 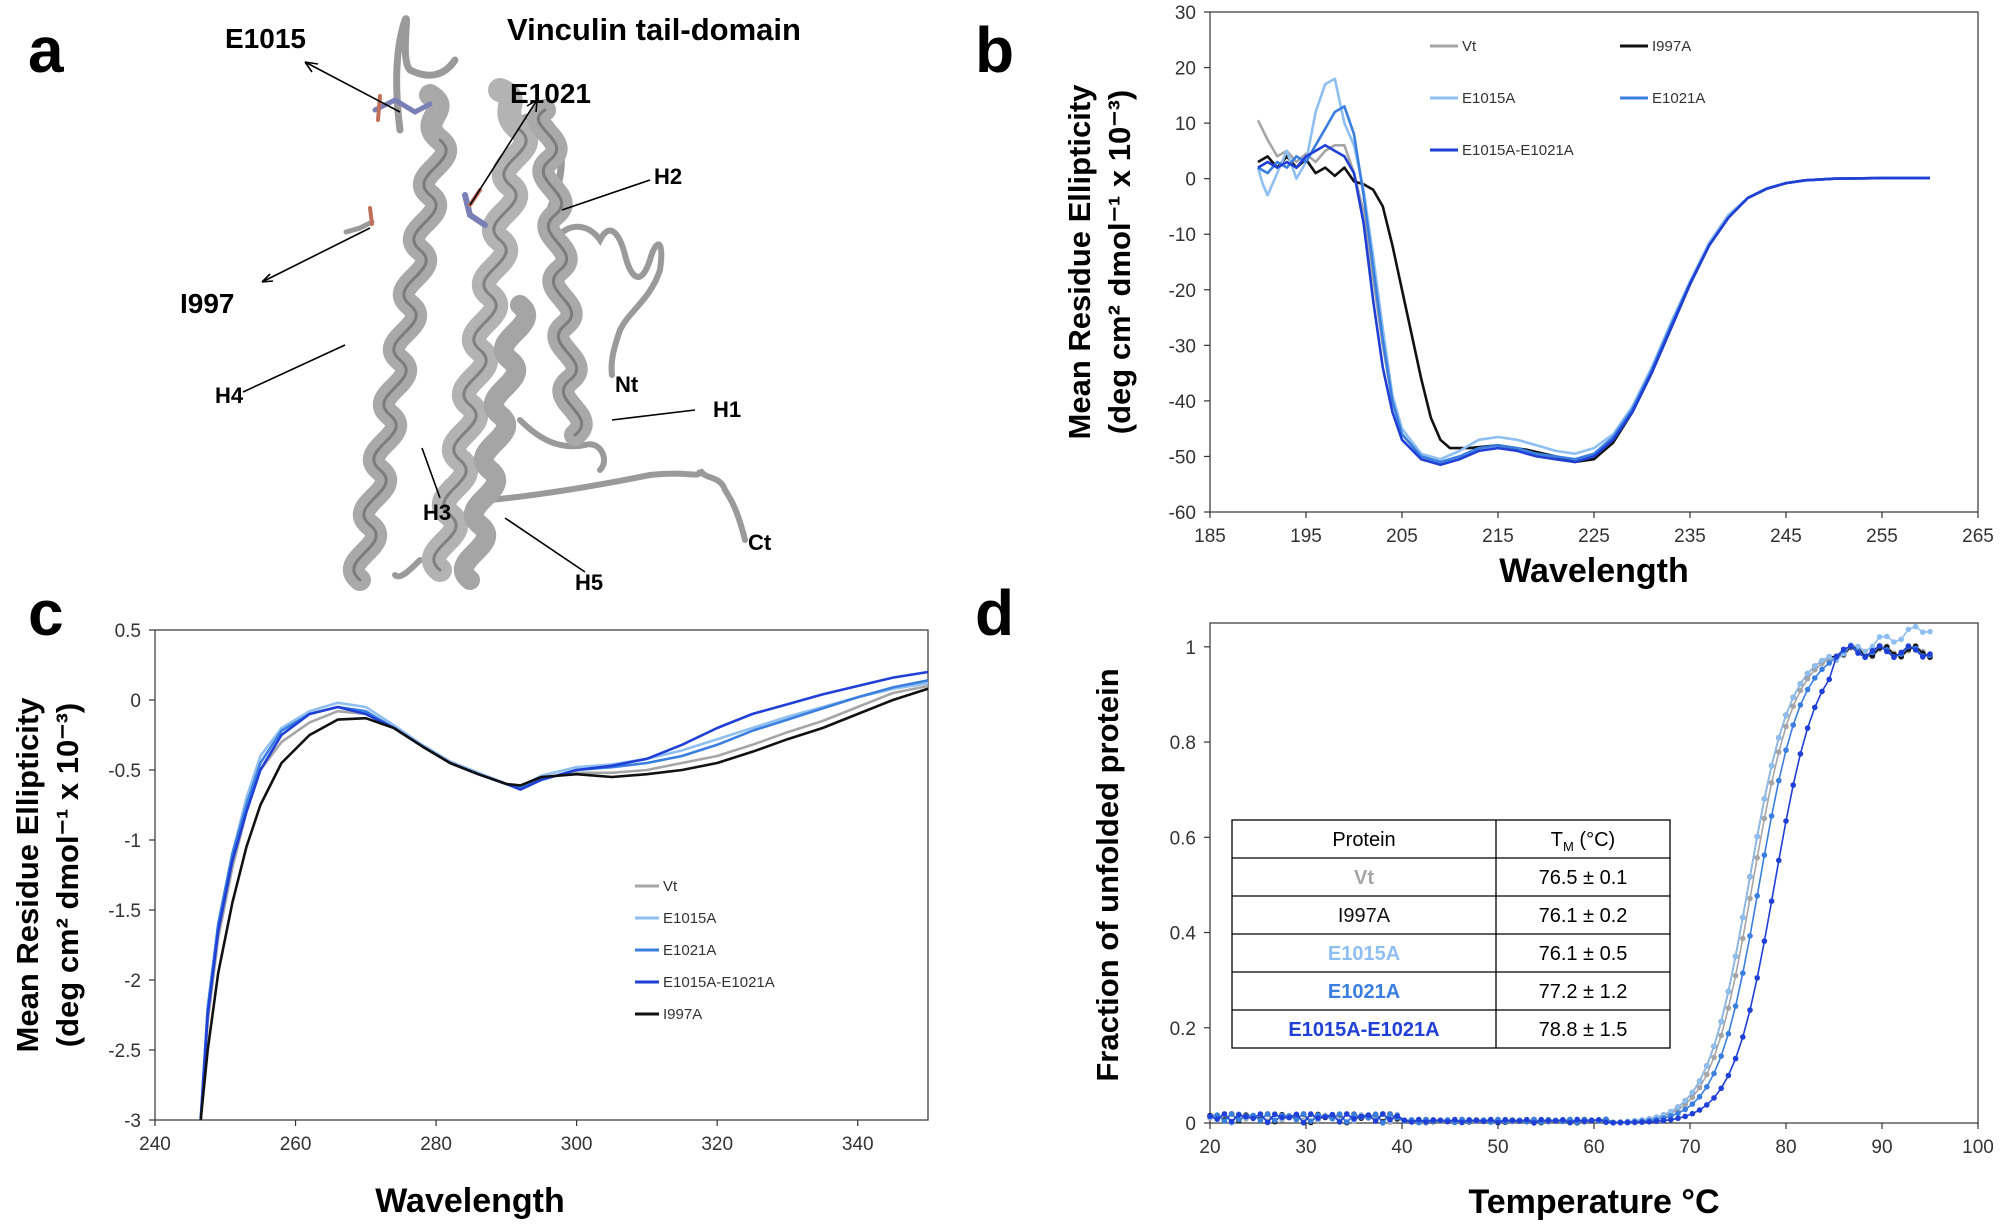 What do you see at coordinates (705, 982) in the screenshot?
I see `legend-item-e1015a-e1021a: E1015A-E1021A` at bounding box center [705, 982].